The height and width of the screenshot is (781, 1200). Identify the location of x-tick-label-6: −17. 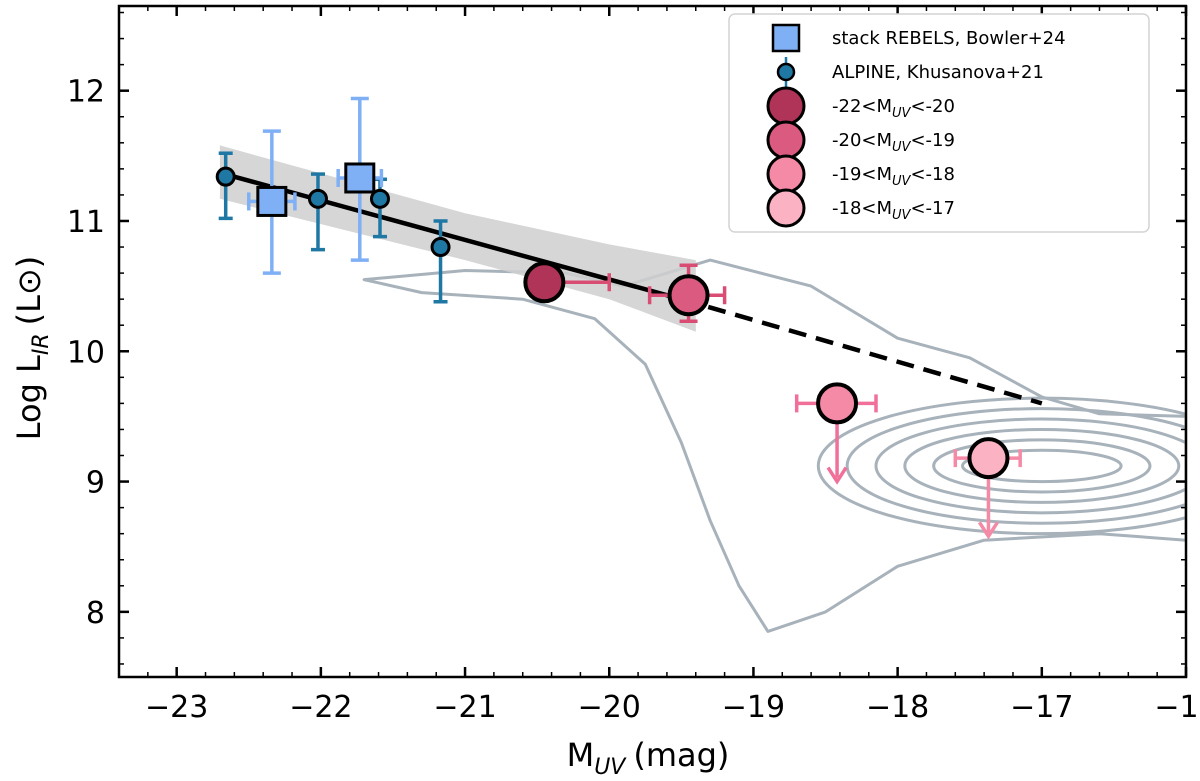
(1041, 707).